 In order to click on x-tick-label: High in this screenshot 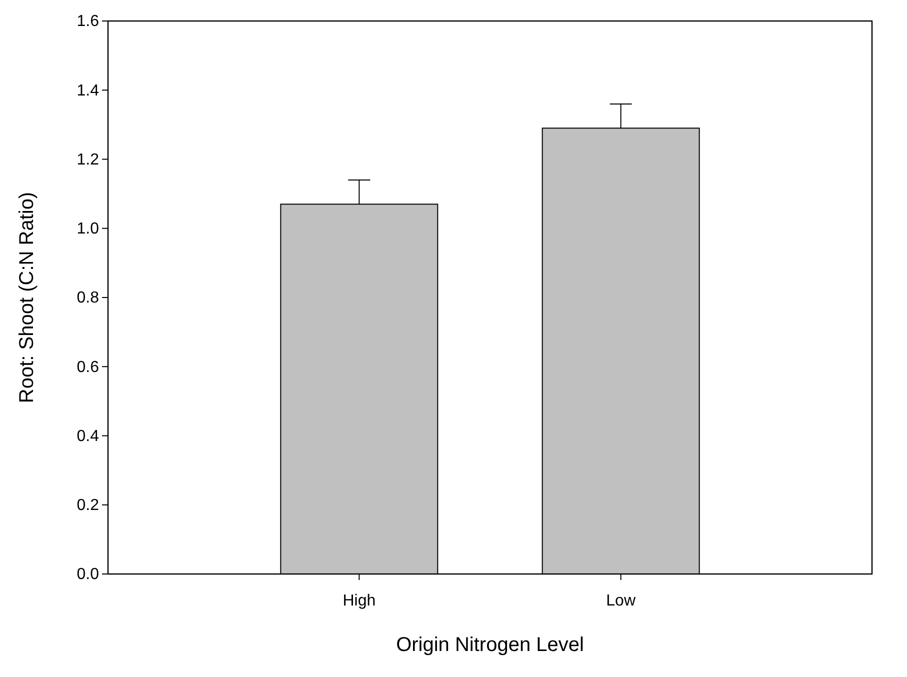, I will do `click(359, 601)`.